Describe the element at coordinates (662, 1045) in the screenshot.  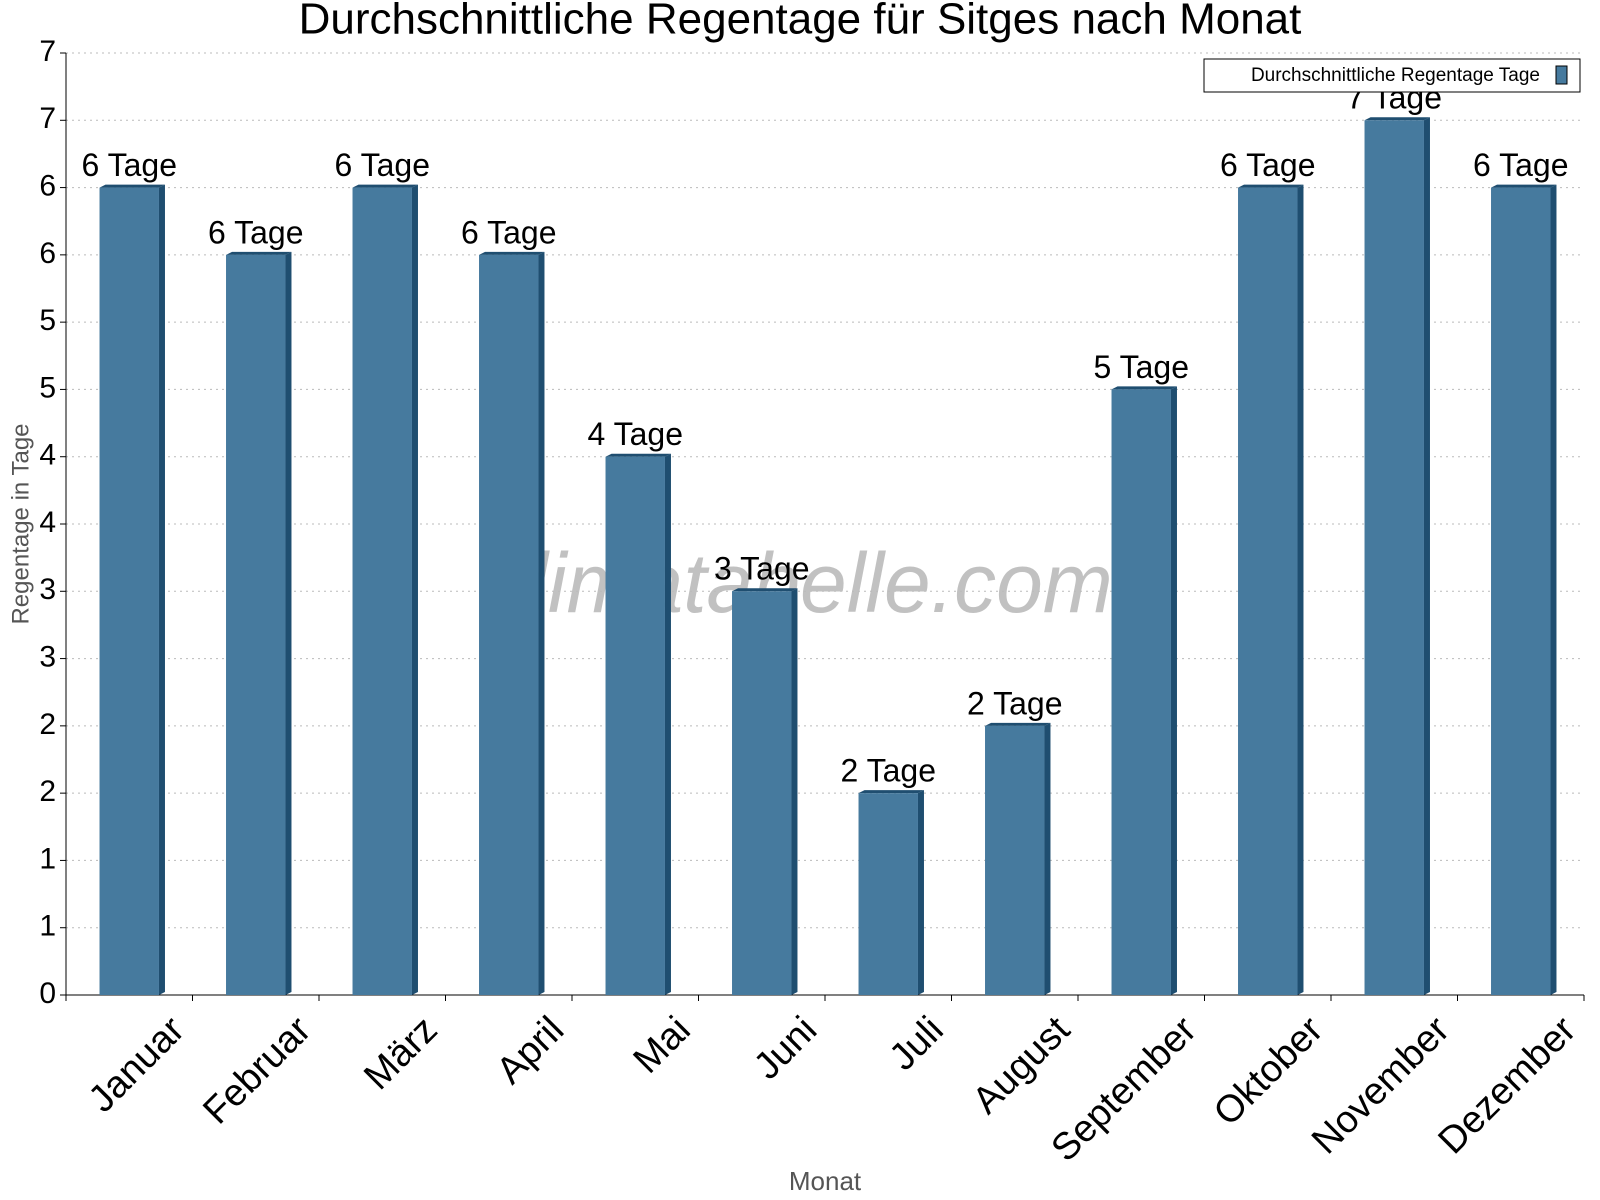
I see `x-tick-label: Mai` at that location.